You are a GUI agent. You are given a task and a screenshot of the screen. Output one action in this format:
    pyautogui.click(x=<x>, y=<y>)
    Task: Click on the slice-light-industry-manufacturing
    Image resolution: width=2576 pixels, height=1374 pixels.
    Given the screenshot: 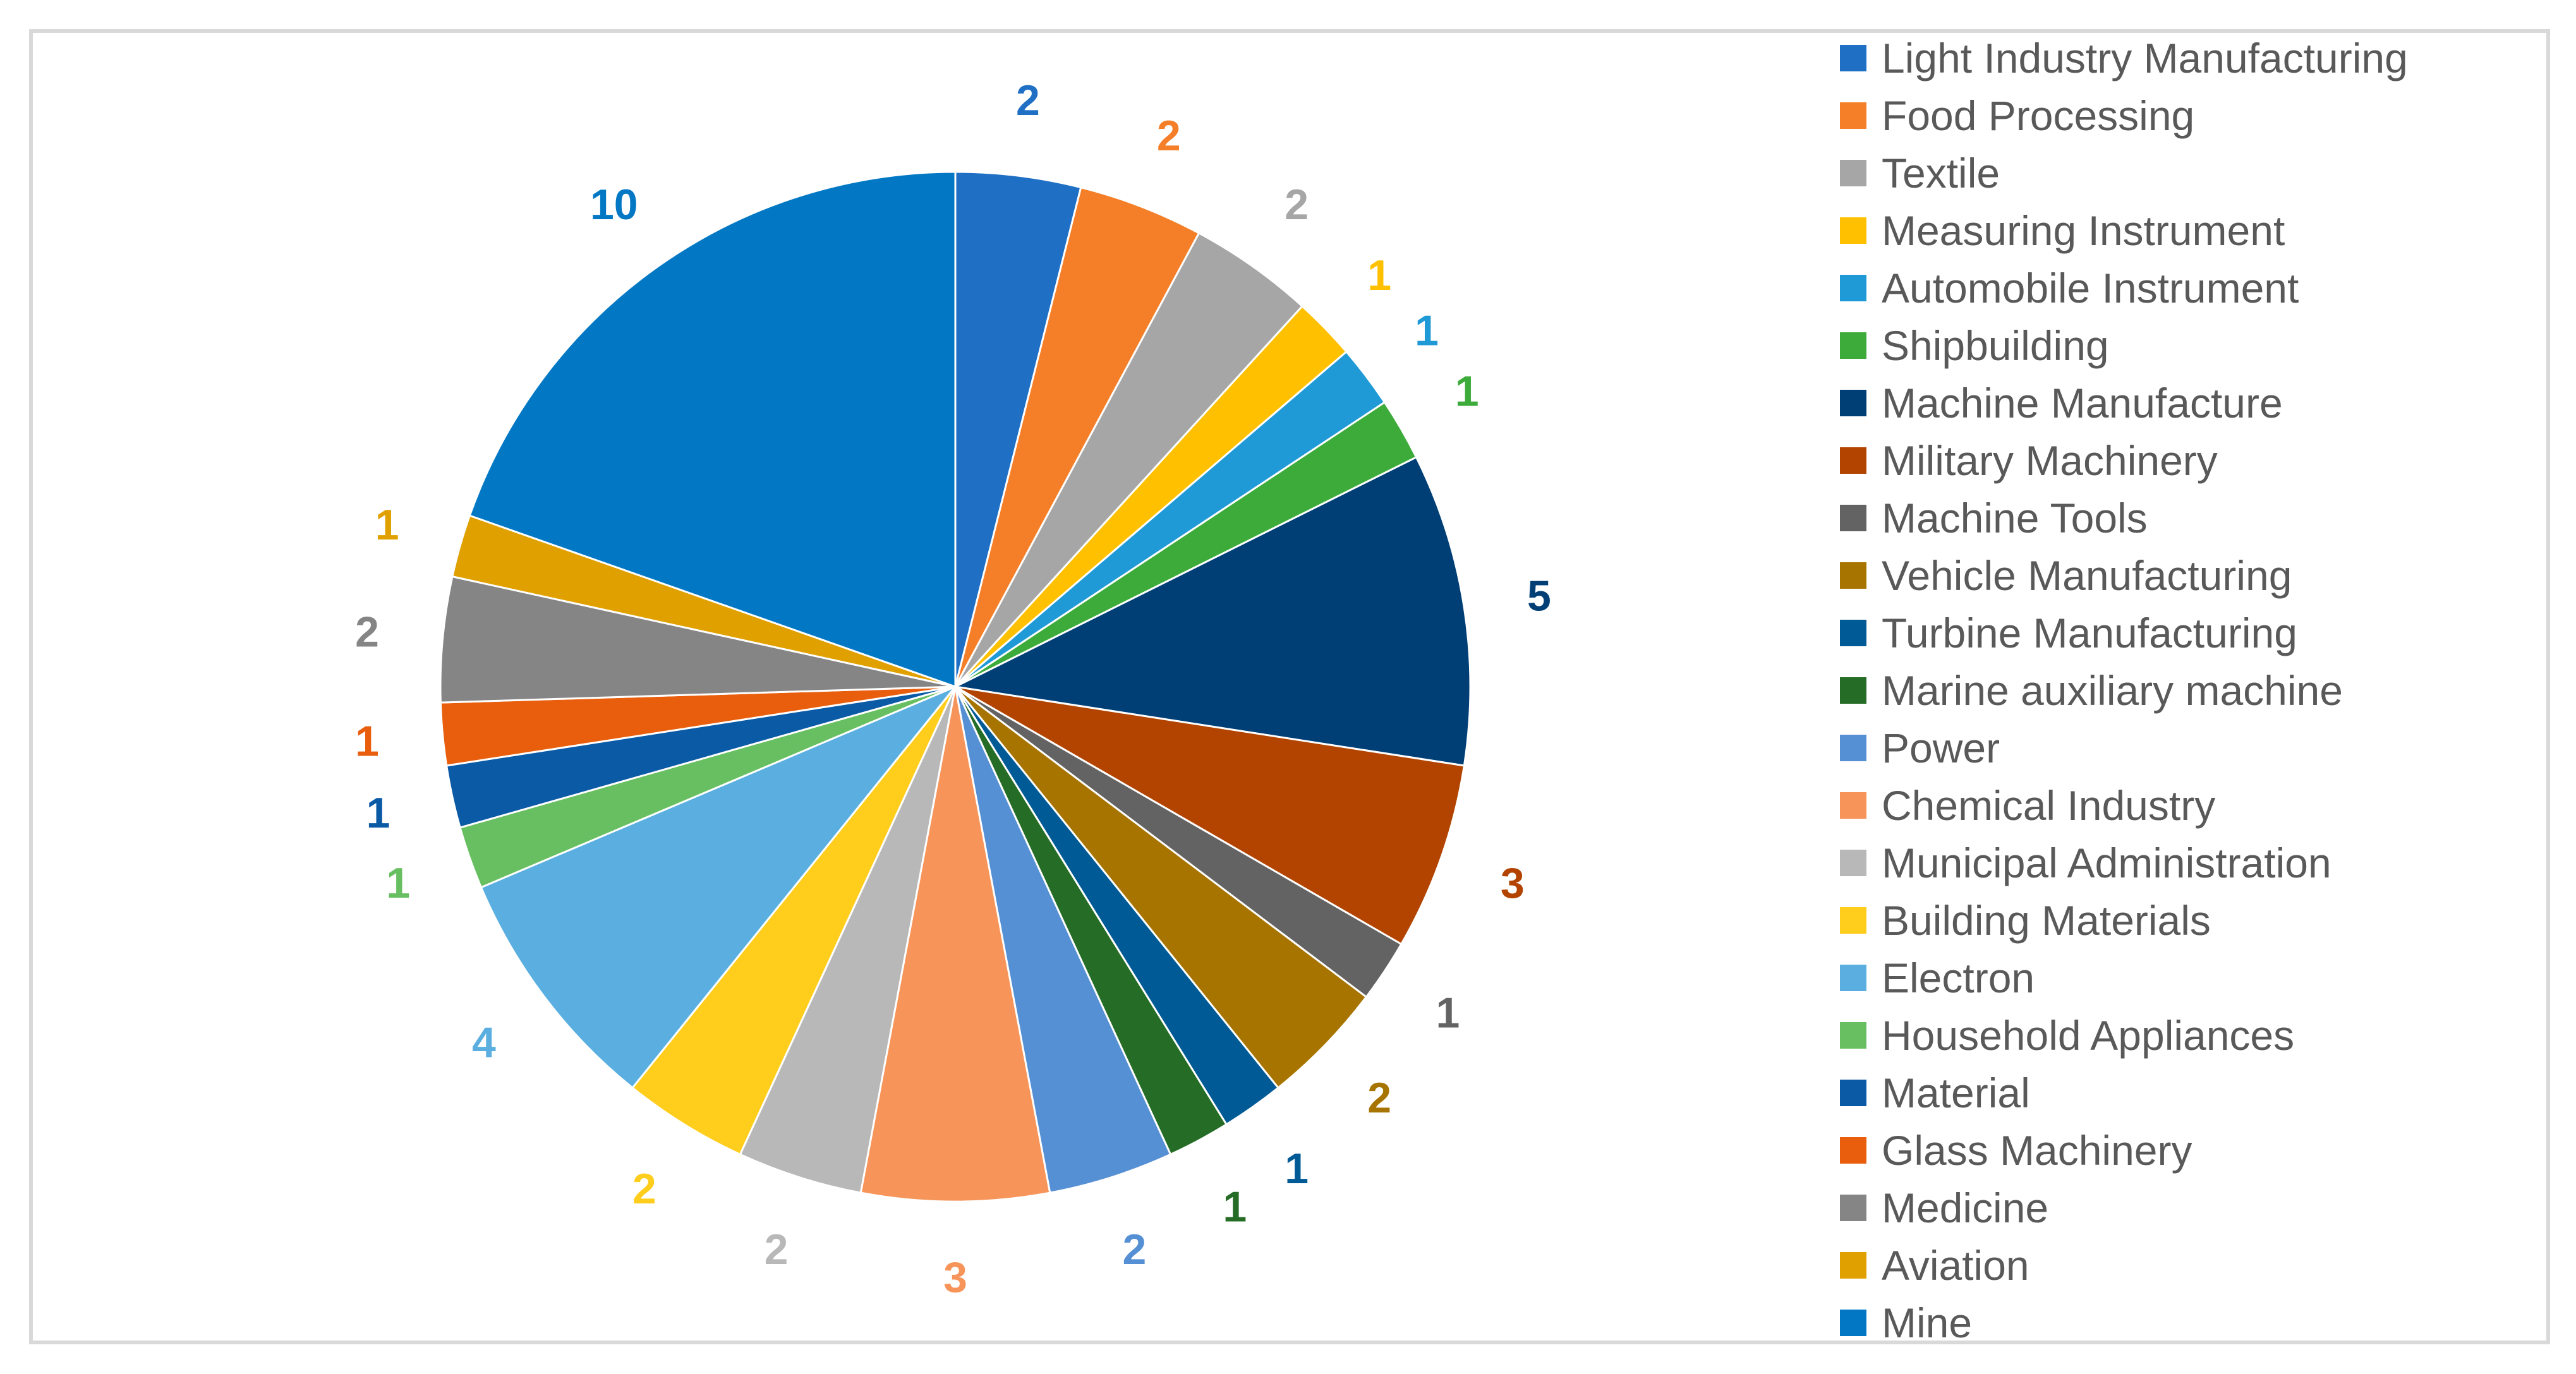 What is the action you would take?
    pyautogui.click(x=1018, y=429)
    